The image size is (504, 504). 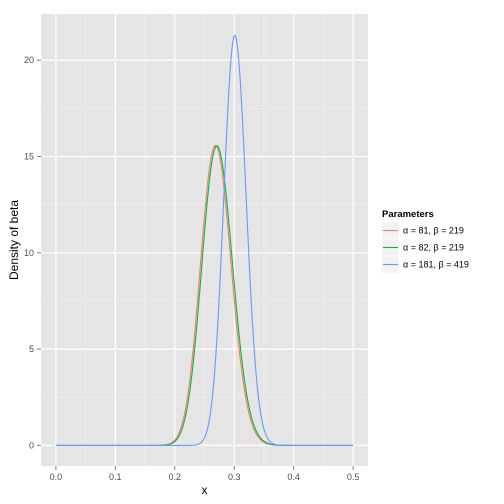 I want to click on x-tick-label: 0.1, so click(x=115, y=477).